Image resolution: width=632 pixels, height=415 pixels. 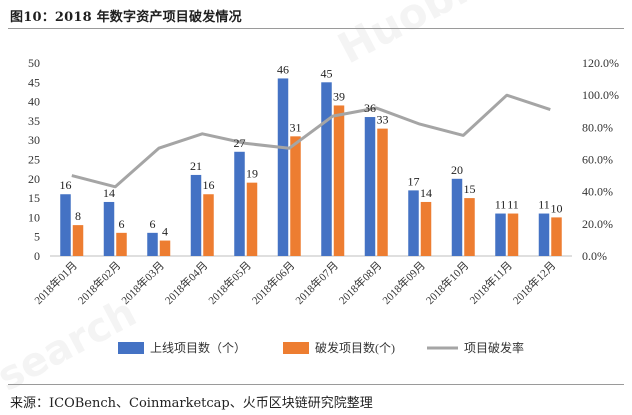 What do you see at coordinates (316, 28) in the screenshot?
I see `title-divider` at bounding box center [316, 28].